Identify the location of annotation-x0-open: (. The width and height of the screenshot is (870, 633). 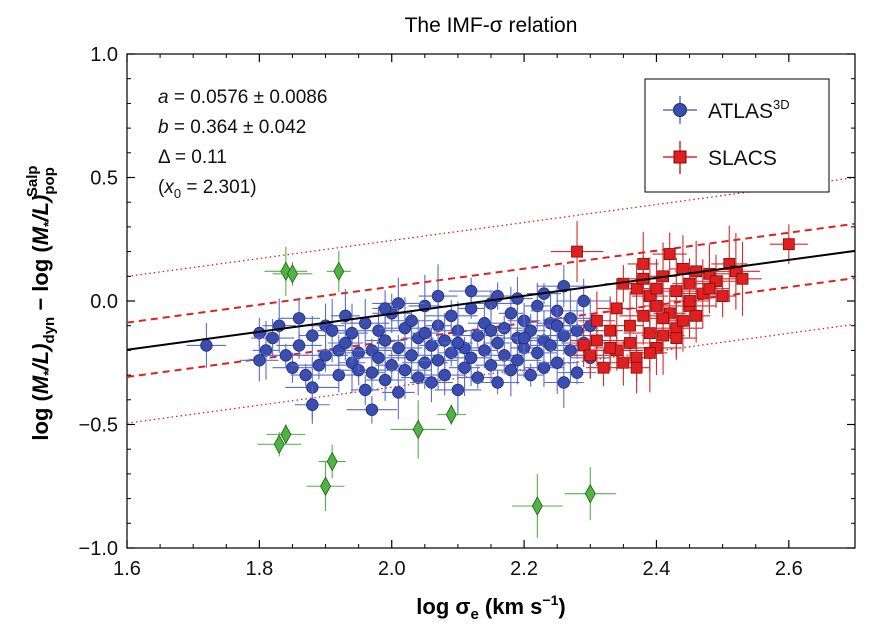
(161, 187).